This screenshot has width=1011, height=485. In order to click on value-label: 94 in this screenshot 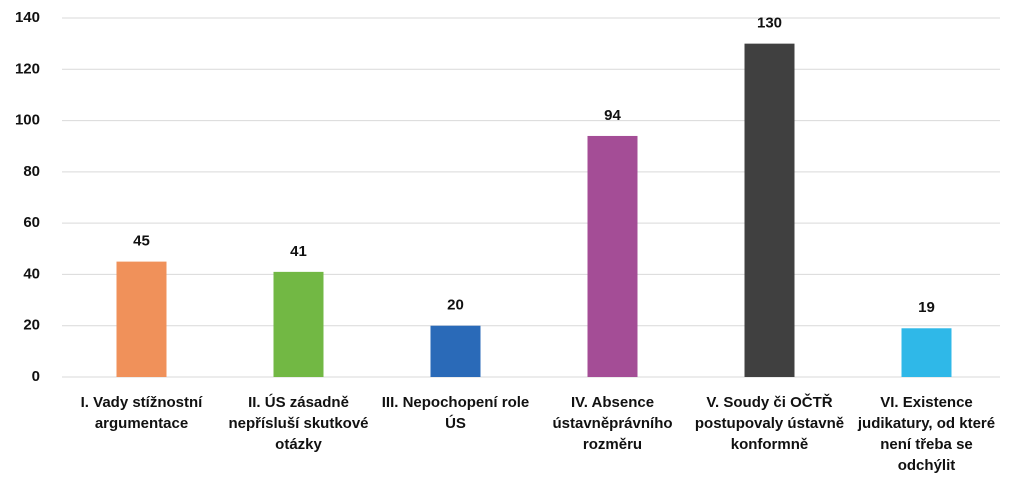, I will do `click(612, 115)`.